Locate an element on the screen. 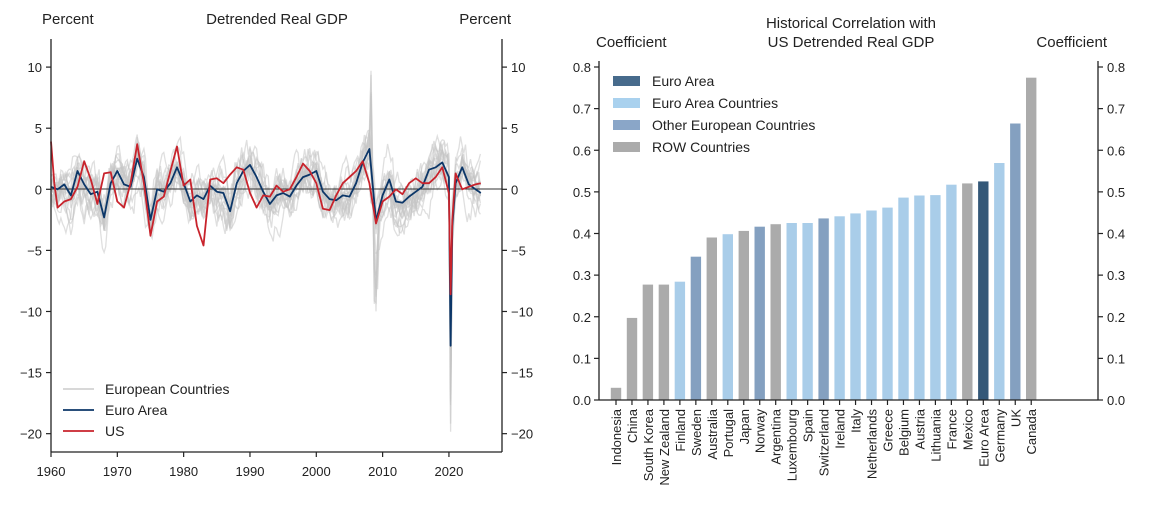 The image size is (1155, 522). bar-france is located at coordinates (951, 292).